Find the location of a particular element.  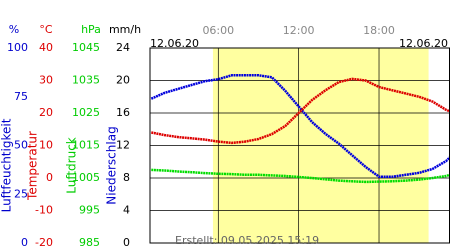

y-tick-label: -20 is located at coordinates (44, 242).